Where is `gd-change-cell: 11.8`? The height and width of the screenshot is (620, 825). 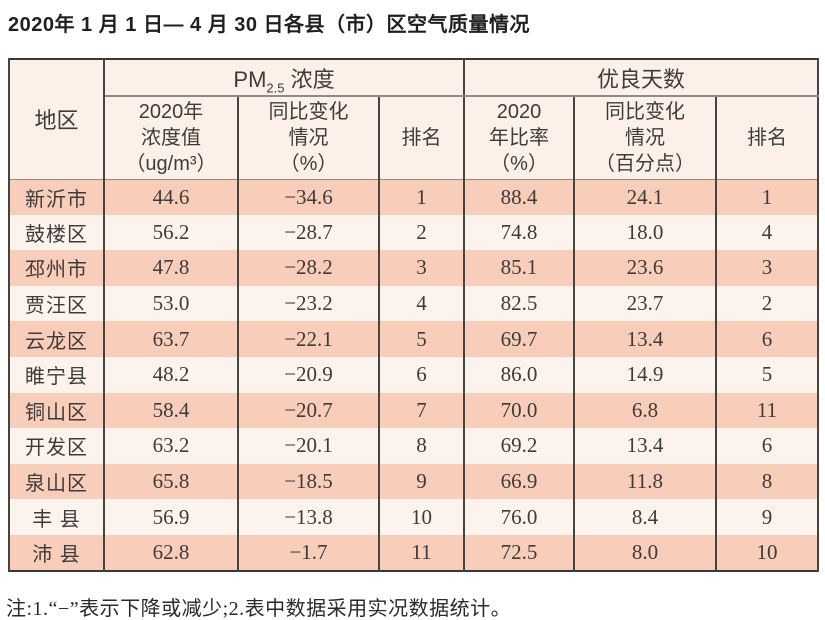
gd-change-cell: 11.8 is located at coordinates (645, 481).